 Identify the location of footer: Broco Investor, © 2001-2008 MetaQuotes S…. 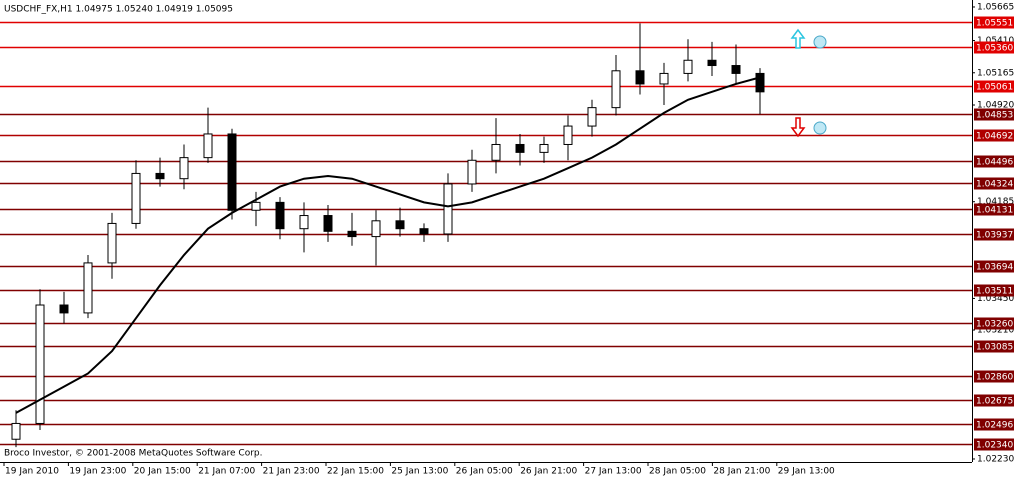
(133, 454).